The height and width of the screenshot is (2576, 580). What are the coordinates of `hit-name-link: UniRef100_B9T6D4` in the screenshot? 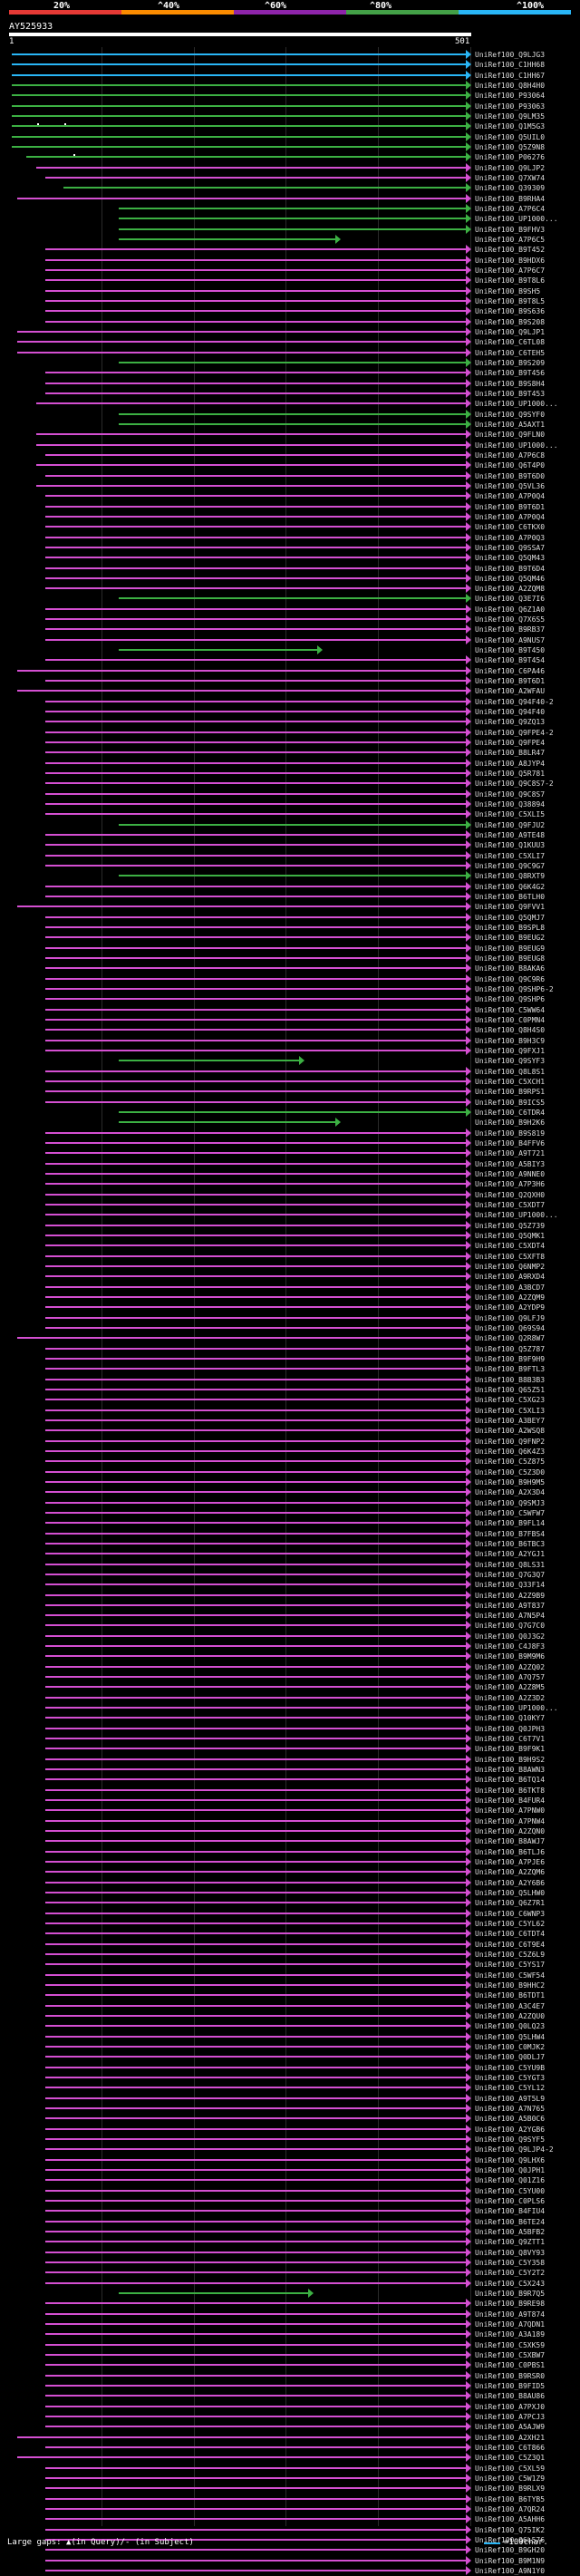 It's located at (510, 569).